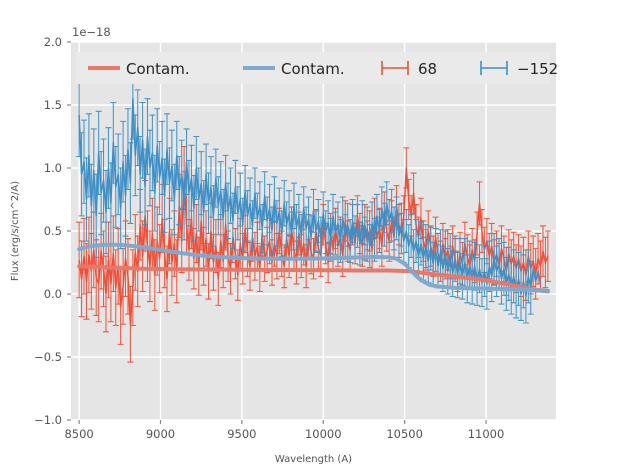 This screenshot has width=617, height=467. Describe the element at coordinates (427, 69) in the screenshot. I see `legend-label: 68` at that location.